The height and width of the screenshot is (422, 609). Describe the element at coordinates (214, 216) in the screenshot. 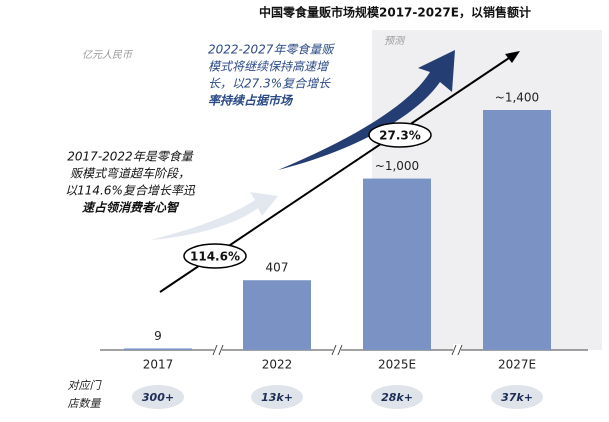

I see `light-arrow` at that location.